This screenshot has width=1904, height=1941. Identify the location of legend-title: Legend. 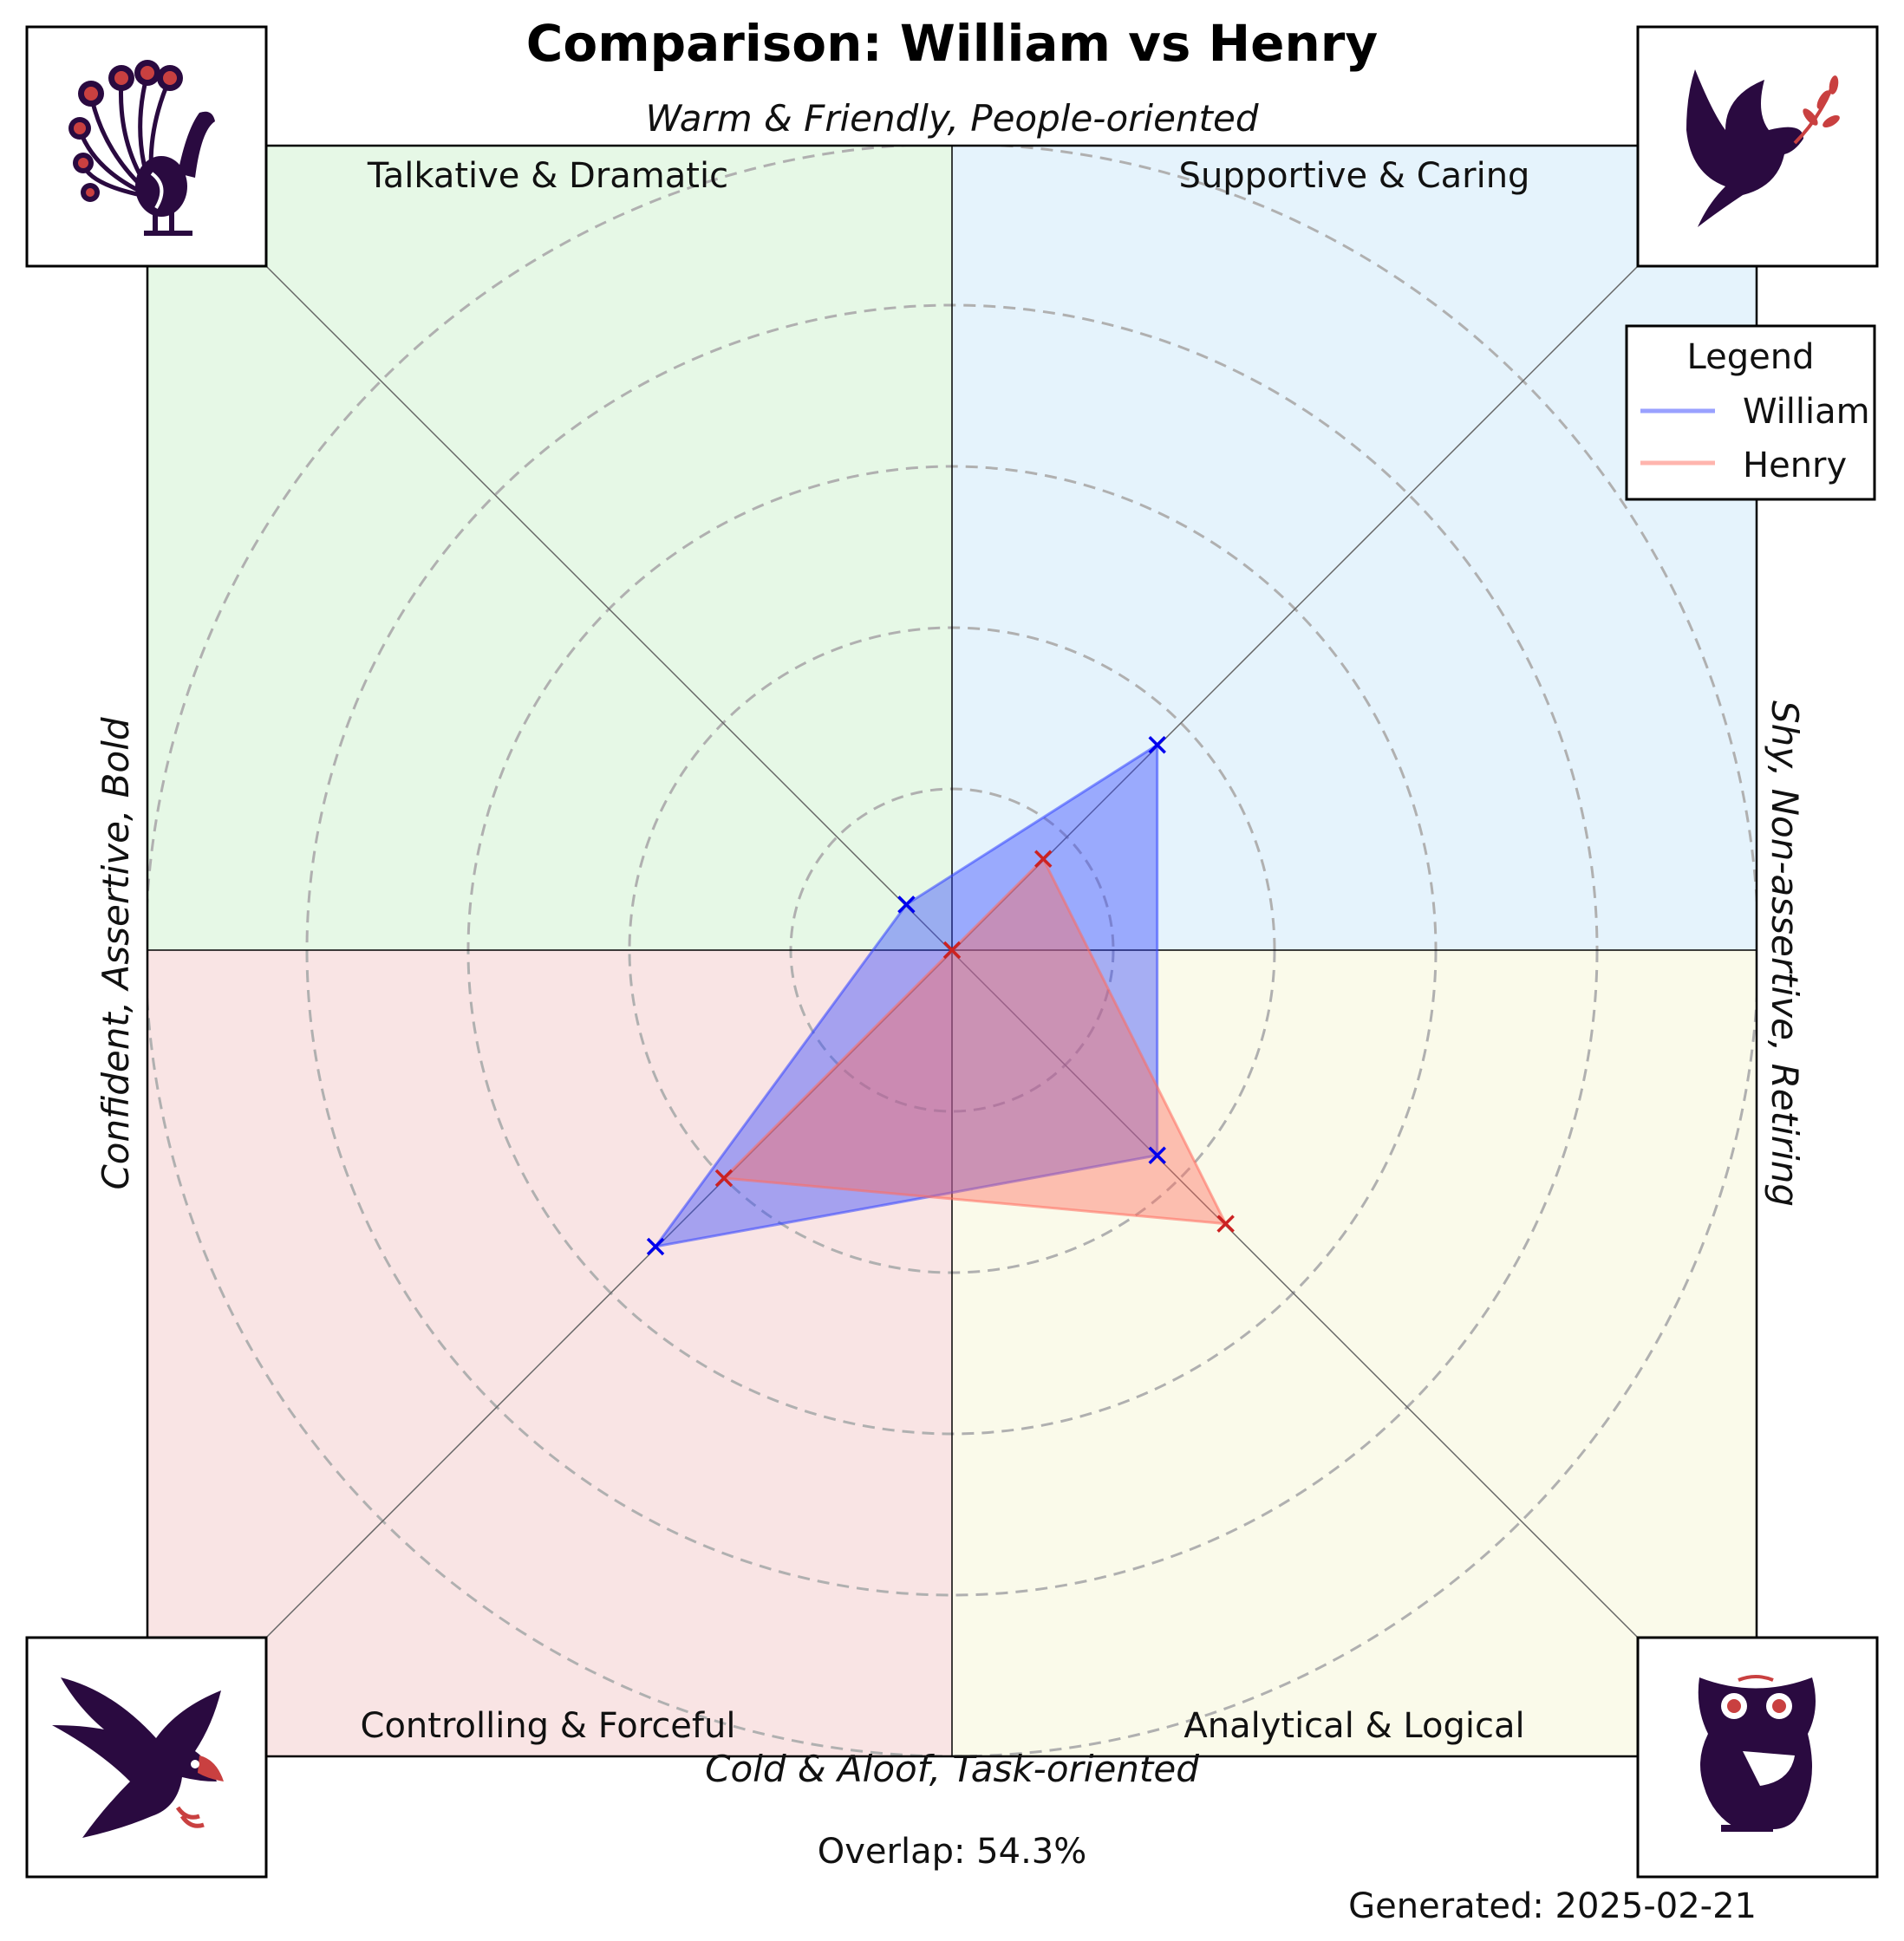
(1751, 357).